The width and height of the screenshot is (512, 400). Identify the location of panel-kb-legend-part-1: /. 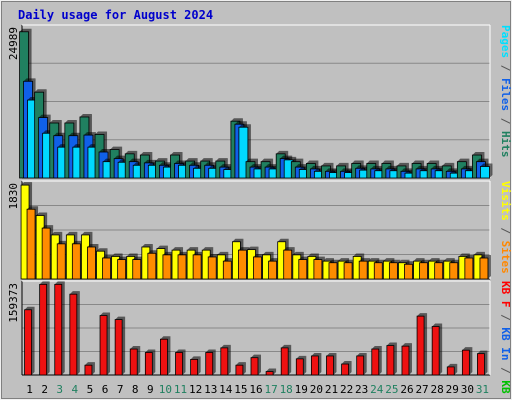
(505, 318).